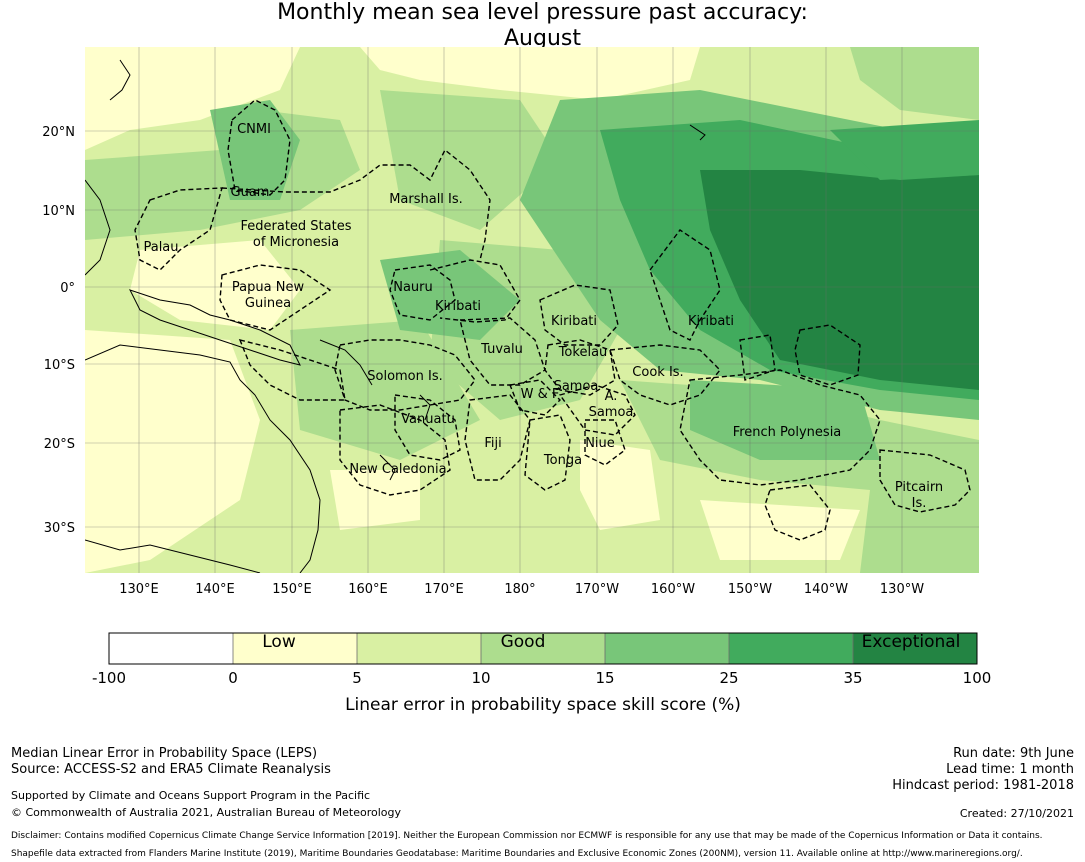 The width and height of the screenshot is (1085, 862). I want to click on footer-hindcast: Hindcast period: 1981-2018, so click(983, 785).